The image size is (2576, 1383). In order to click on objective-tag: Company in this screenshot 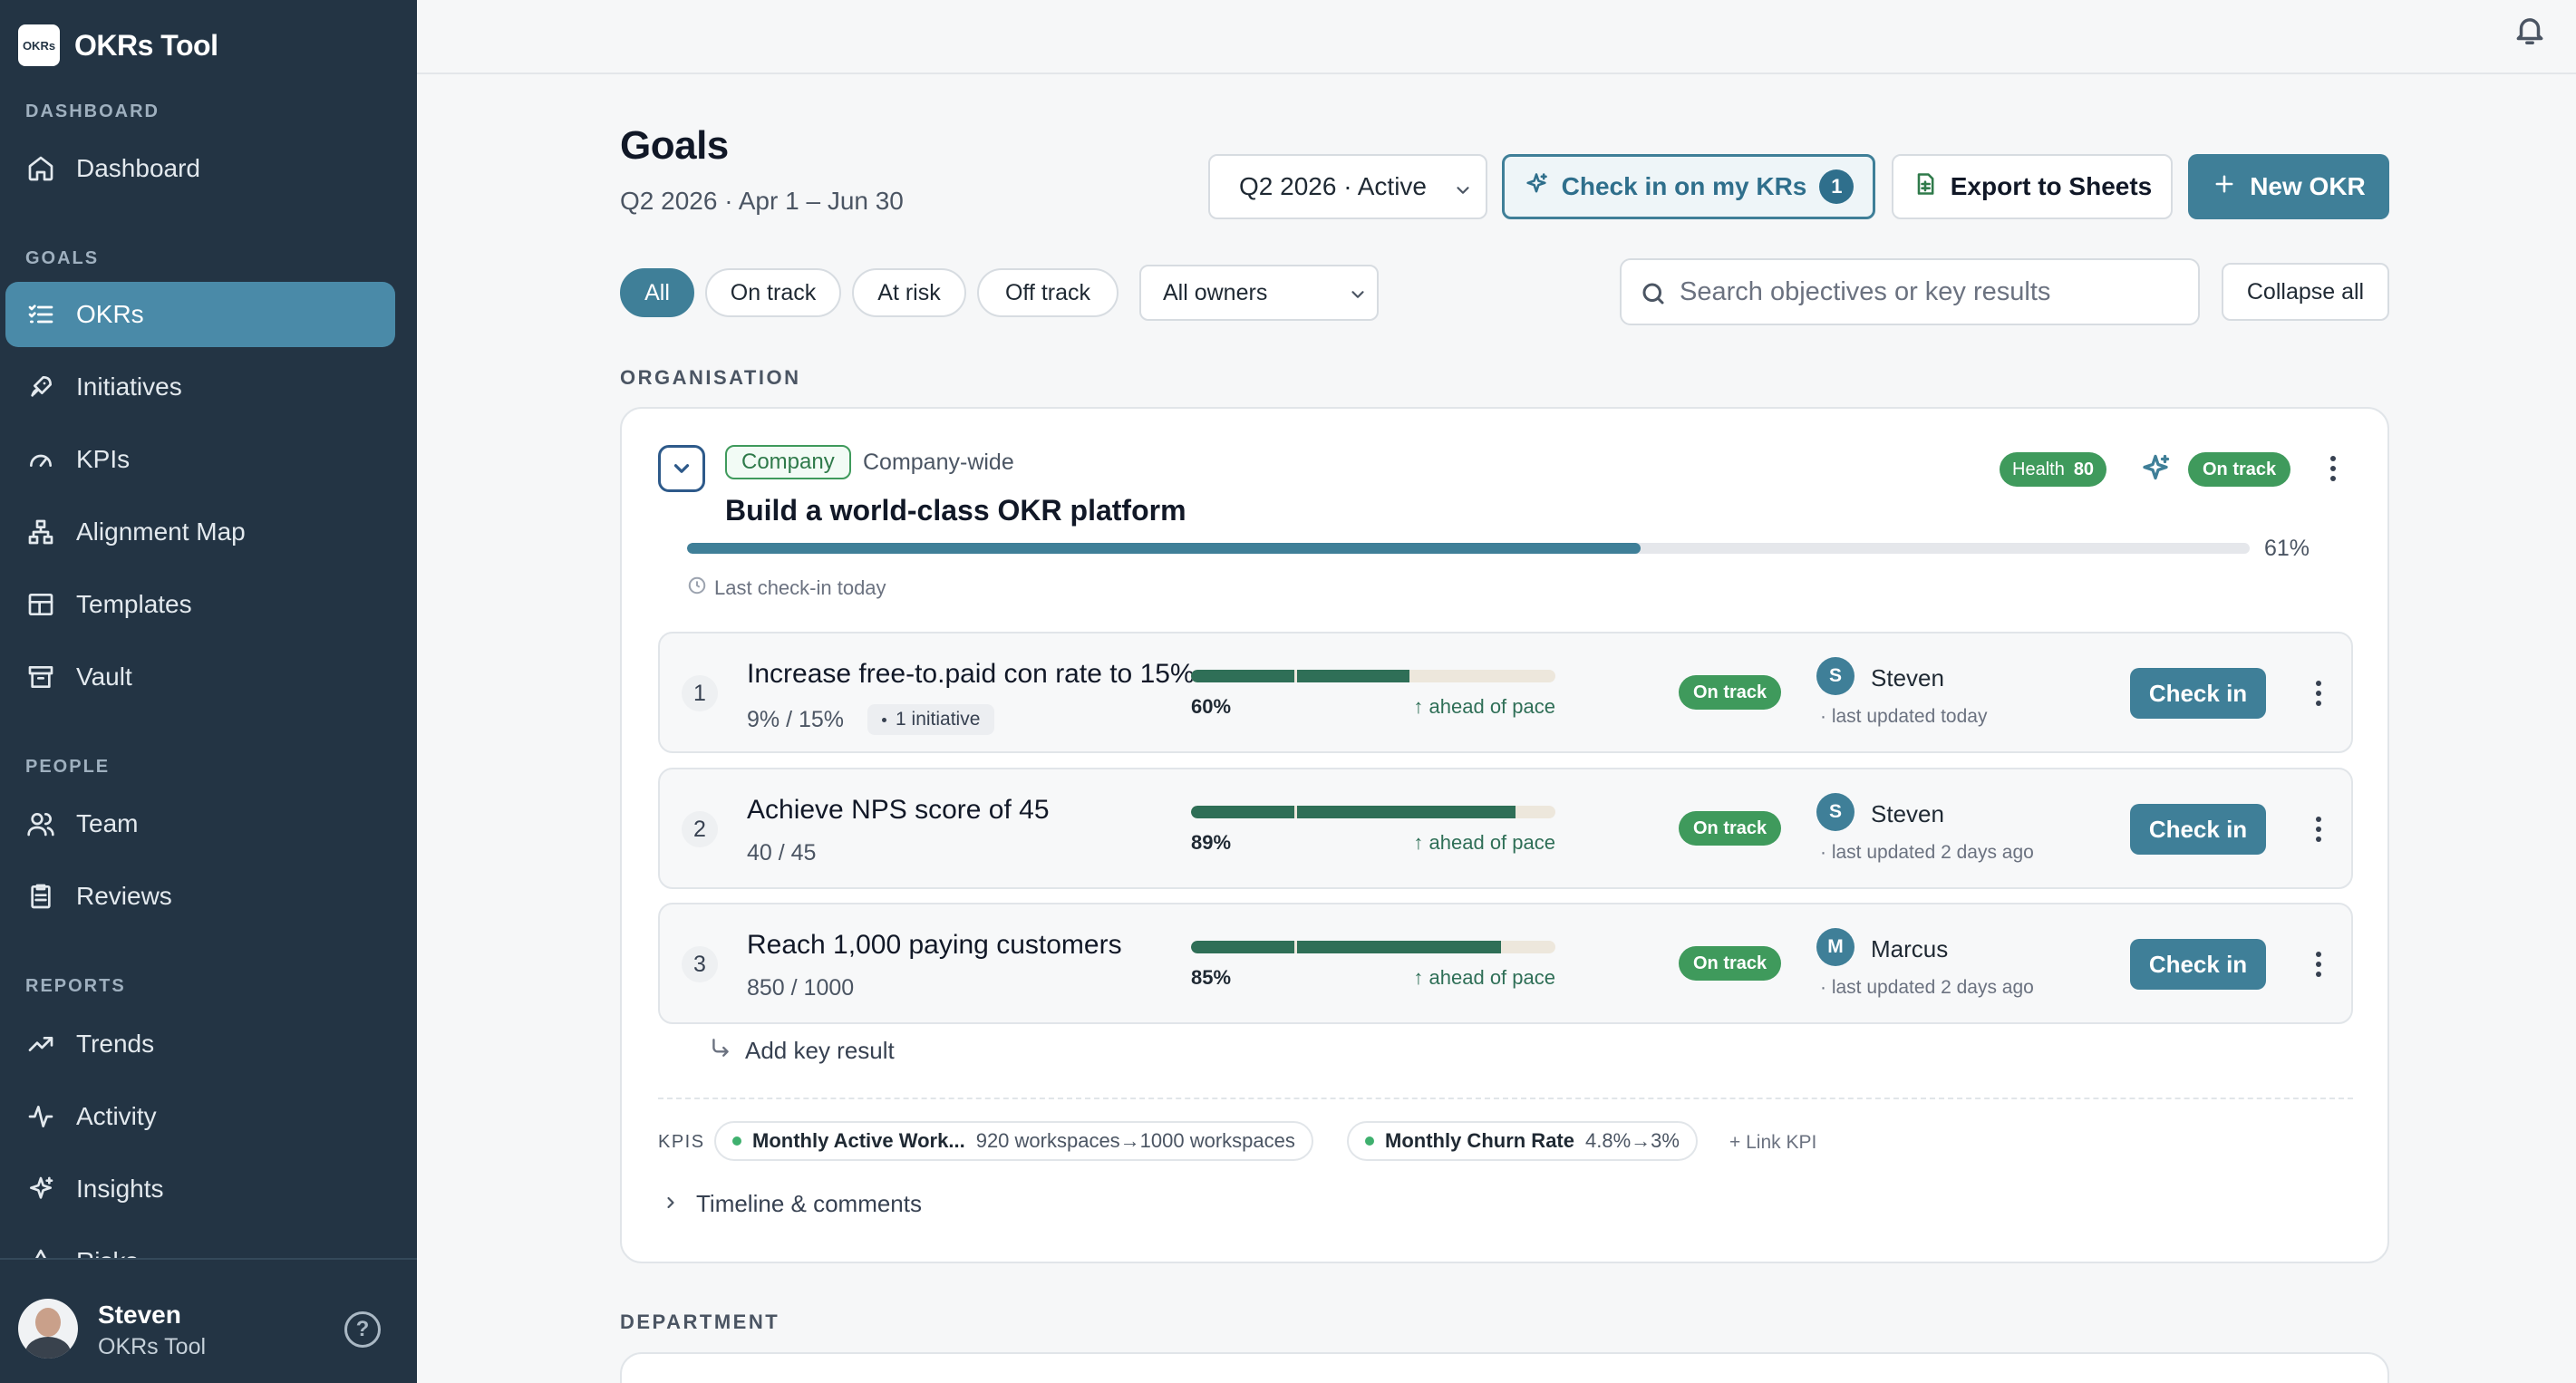, I will do `click(788, 462)`.